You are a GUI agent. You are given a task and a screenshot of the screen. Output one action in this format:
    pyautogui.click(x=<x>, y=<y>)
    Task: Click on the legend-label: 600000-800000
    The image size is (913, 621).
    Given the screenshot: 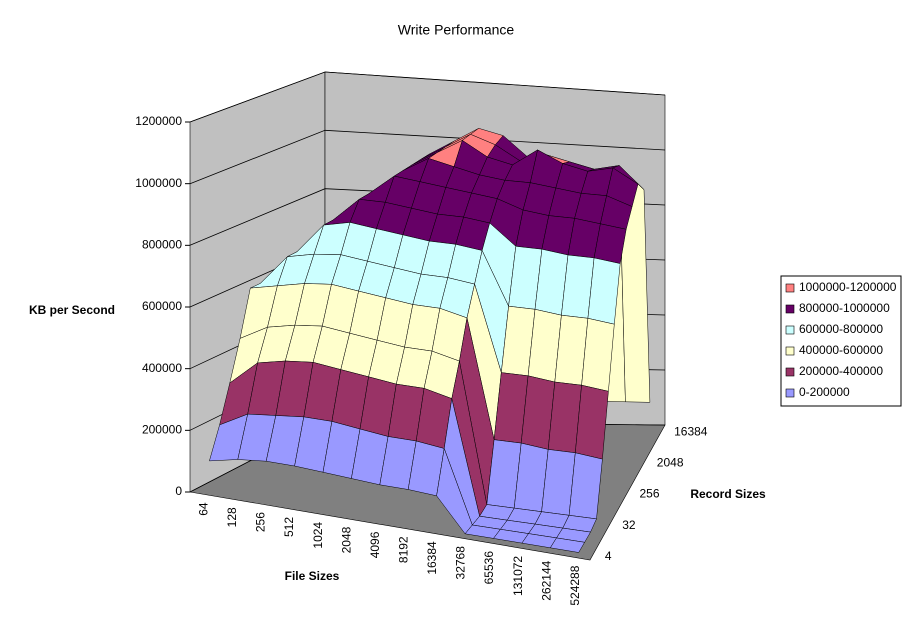 What is the action you would take?
    pyautogui.click(x=841, y=329)
    